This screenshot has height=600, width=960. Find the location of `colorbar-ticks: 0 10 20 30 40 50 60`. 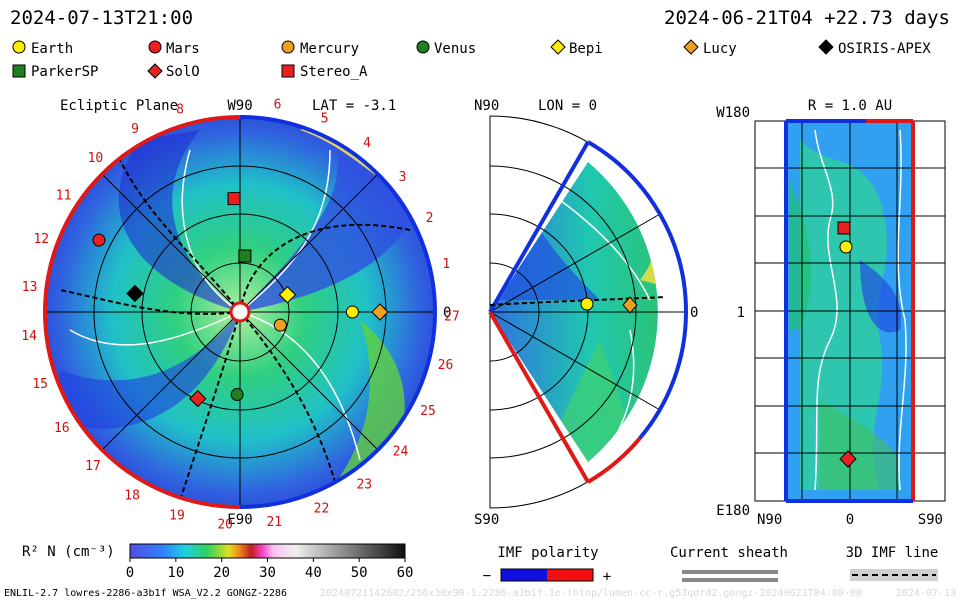

colorbar-ticks: 0 10 20 30 40 50 60 is located at coordinates (270, 569).